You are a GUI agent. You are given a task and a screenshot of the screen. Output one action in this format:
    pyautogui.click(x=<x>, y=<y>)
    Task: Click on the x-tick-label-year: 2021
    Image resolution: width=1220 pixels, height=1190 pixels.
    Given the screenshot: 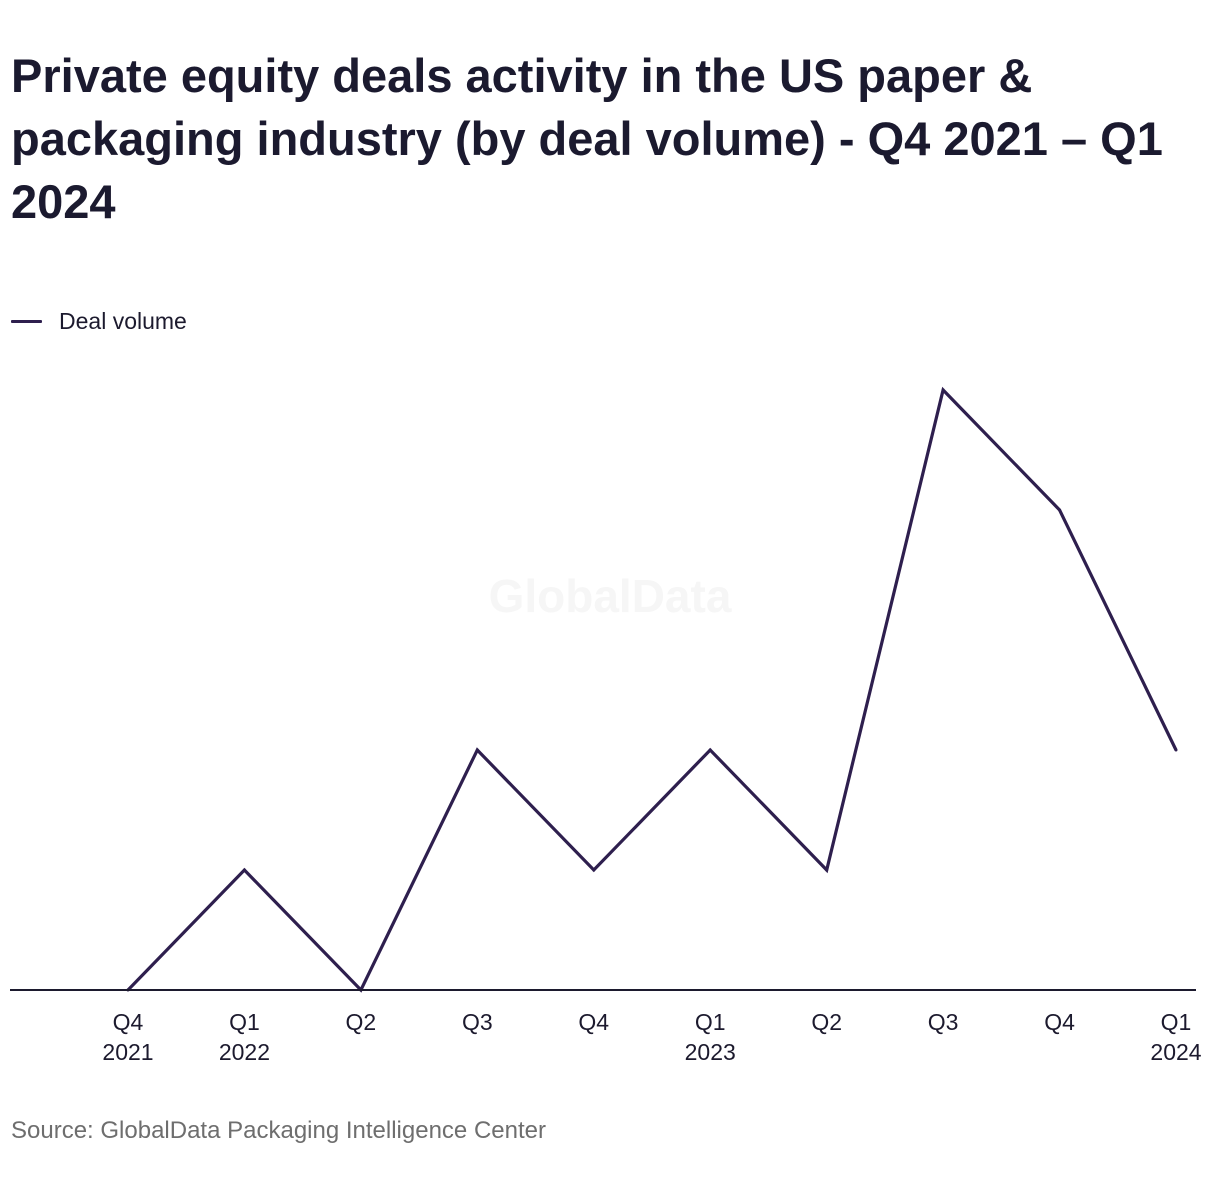 What is the action you would take?
    pyautogui.click(x=127, y=1052)
    